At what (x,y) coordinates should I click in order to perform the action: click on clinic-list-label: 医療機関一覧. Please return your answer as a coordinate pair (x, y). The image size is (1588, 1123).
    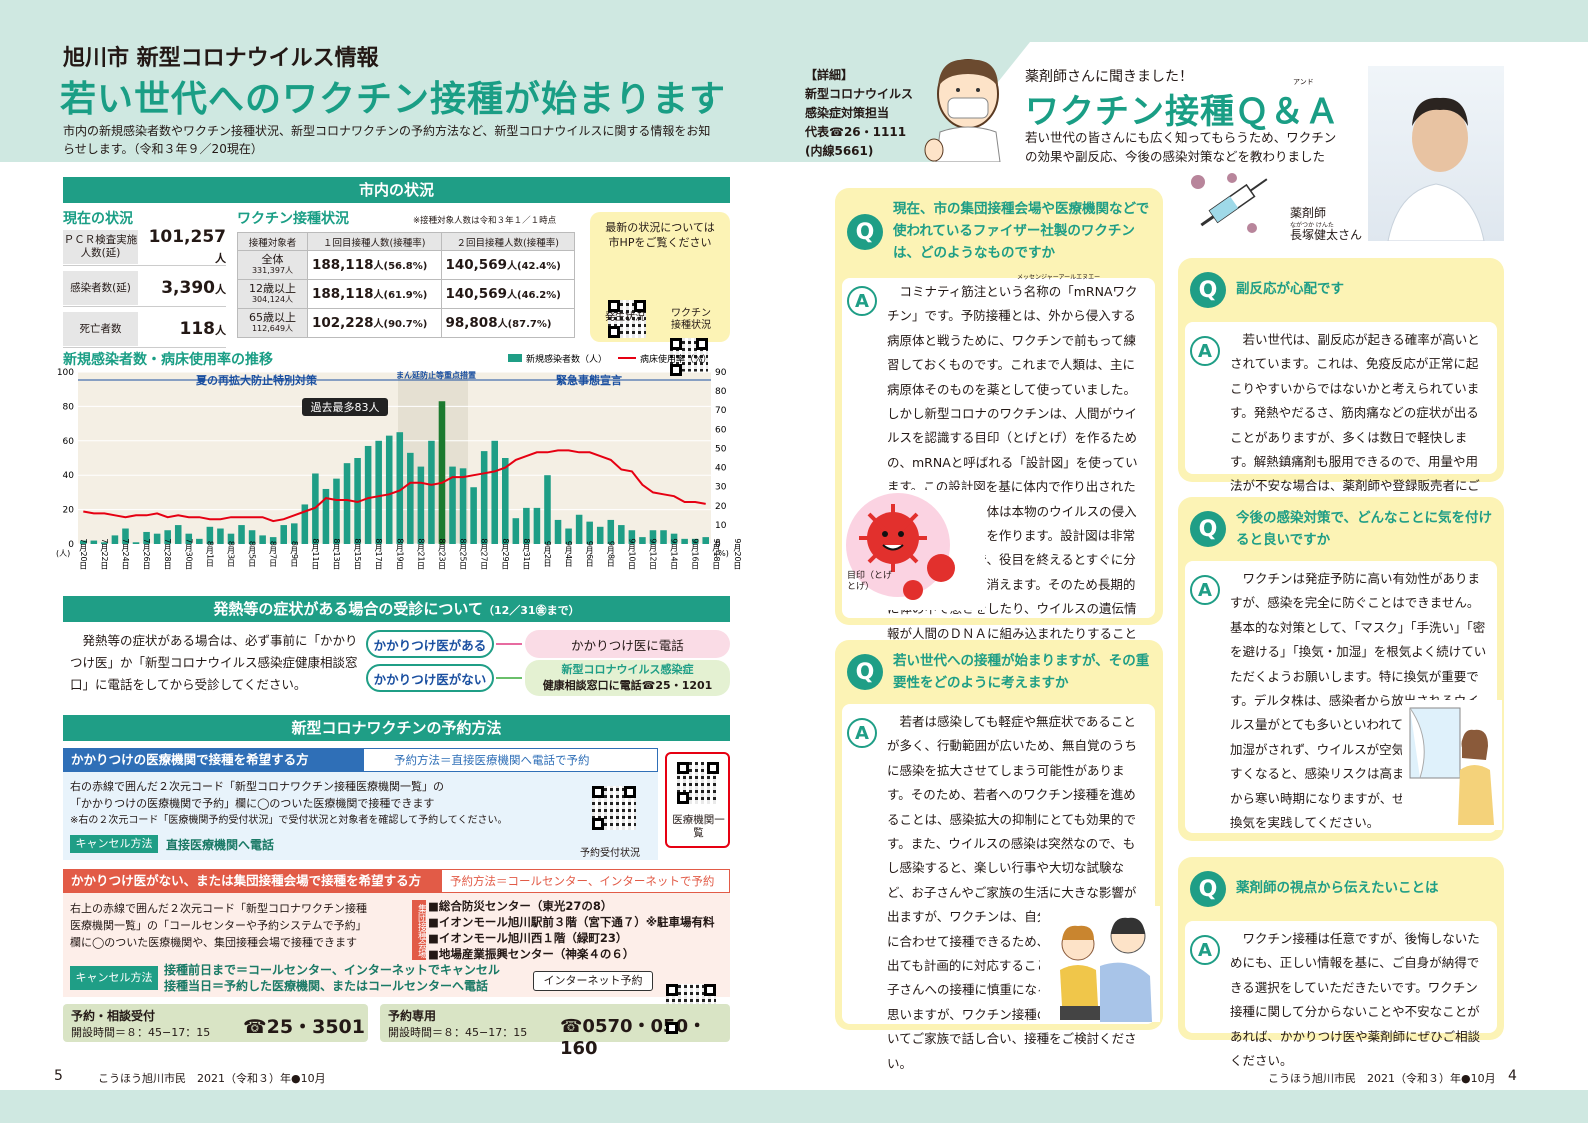
    Looking at the image, I should click on (698, 826).